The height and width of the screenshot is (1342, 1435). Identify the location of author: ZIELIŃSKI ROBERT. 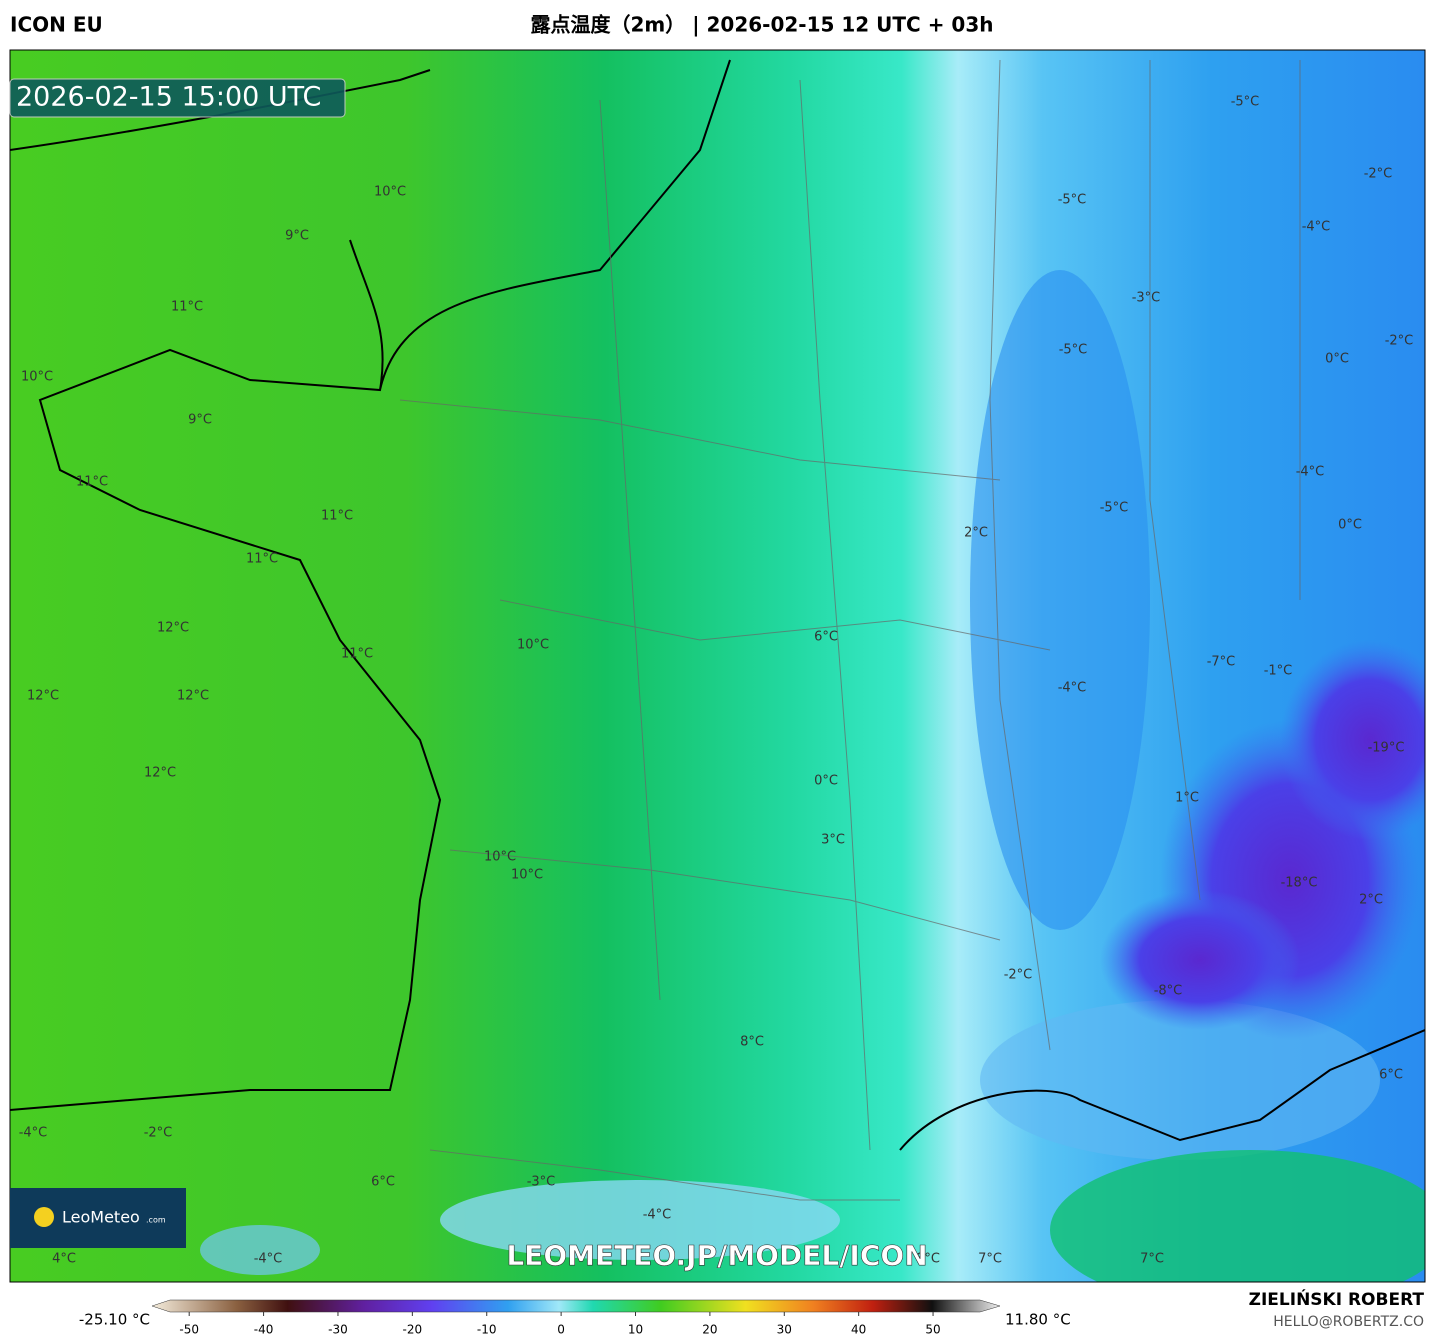
(1337, 1299).